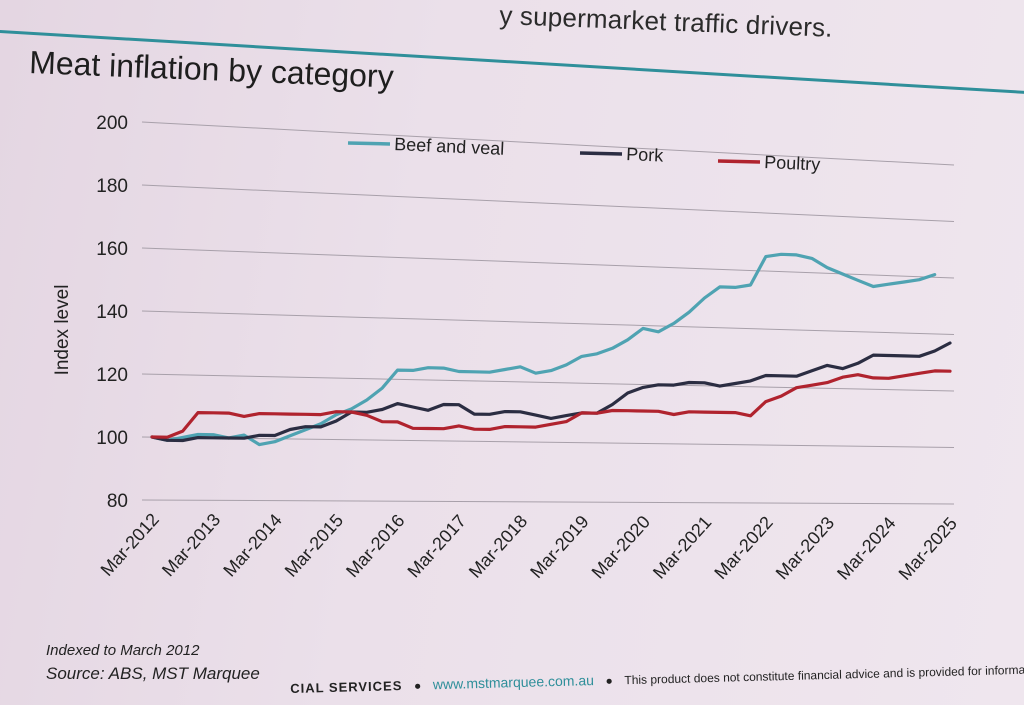  Describe the element at coordinates (123, 650) in the screenshot. I see `footnote: Indexed to March 2012` at that location.